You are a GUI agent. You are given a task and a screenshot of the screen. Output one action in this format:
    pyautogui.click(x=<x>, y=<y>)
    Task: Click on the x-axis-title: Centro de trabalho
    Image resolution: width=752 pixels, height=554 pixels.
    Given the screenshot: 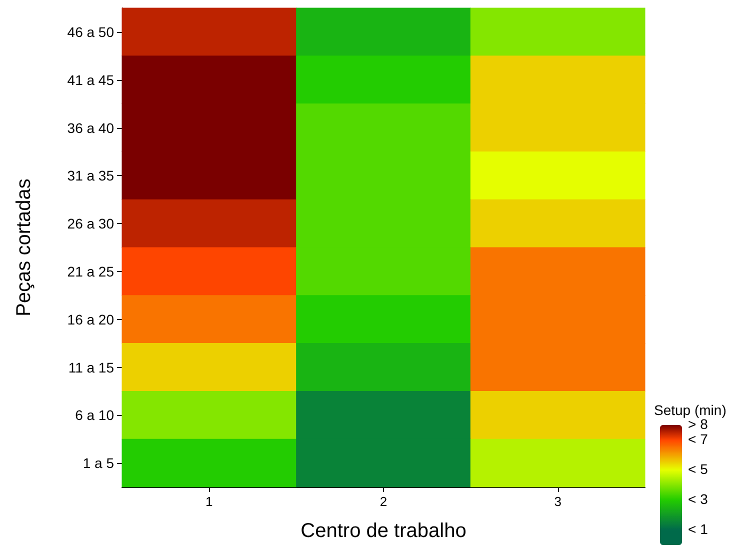 What is the action you would take?
    pyautogui.click(x=383, y=531)
    